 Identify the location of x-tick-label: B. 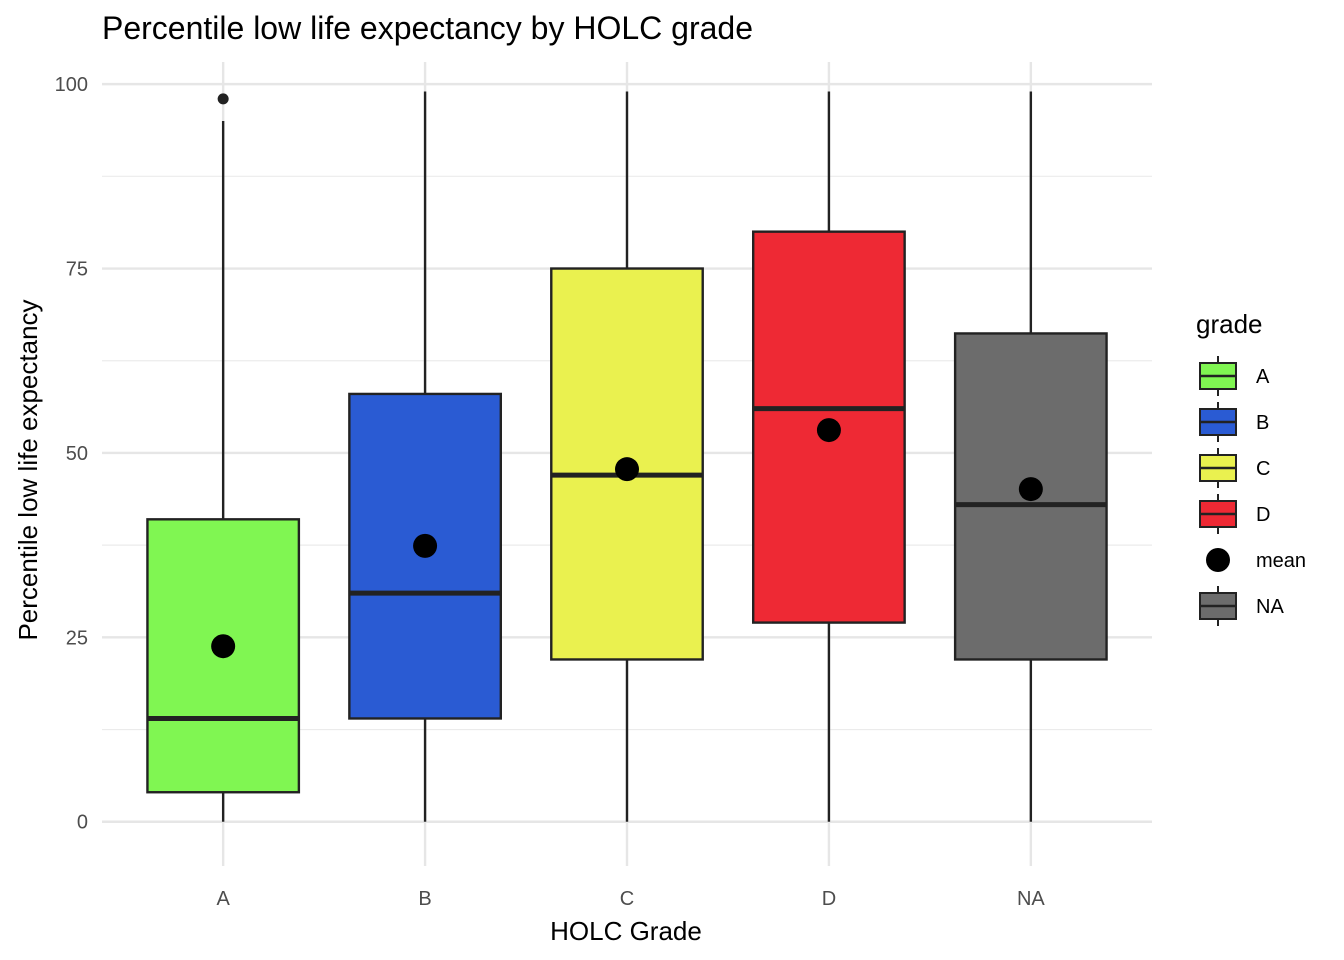
(424, 899).